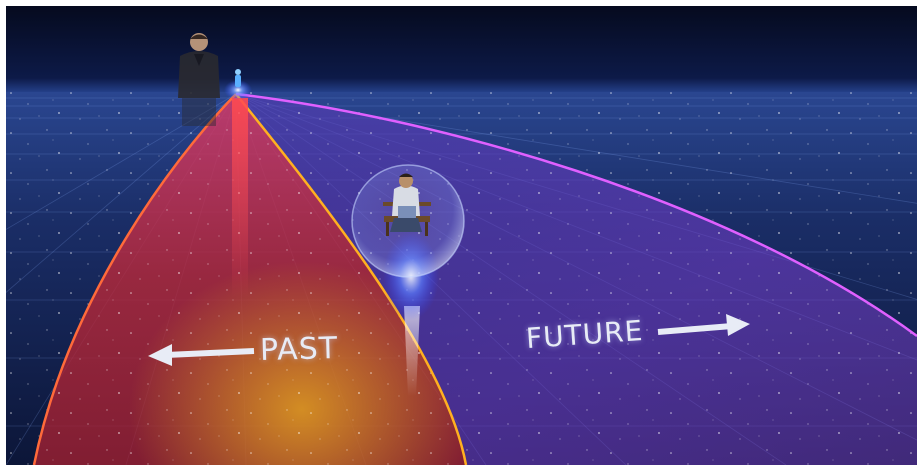 This screenshot has height=465, width=923. What do you see at coordinates (299, 349) in the screenshot?
I see `past-label: PAST` at bounding box center [299, 349].